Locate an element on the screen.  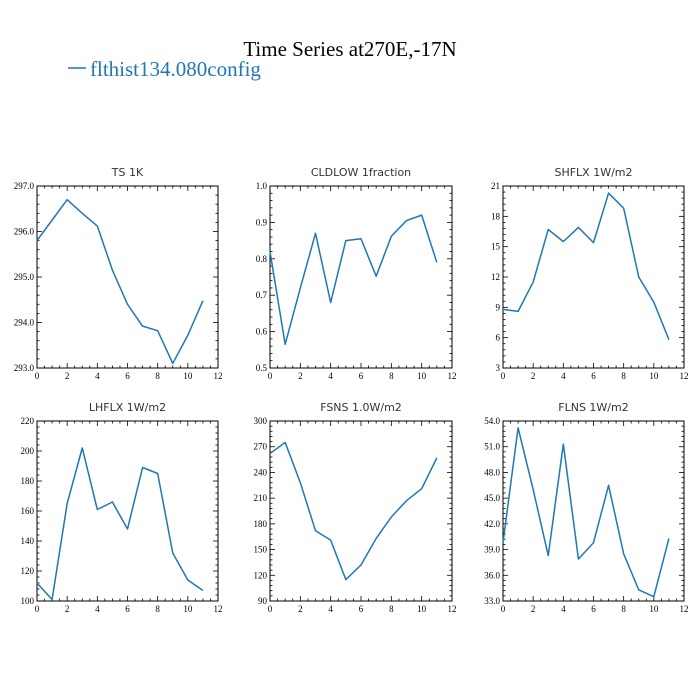
y-tick-label: 270 is located at coordinates (261, 447).